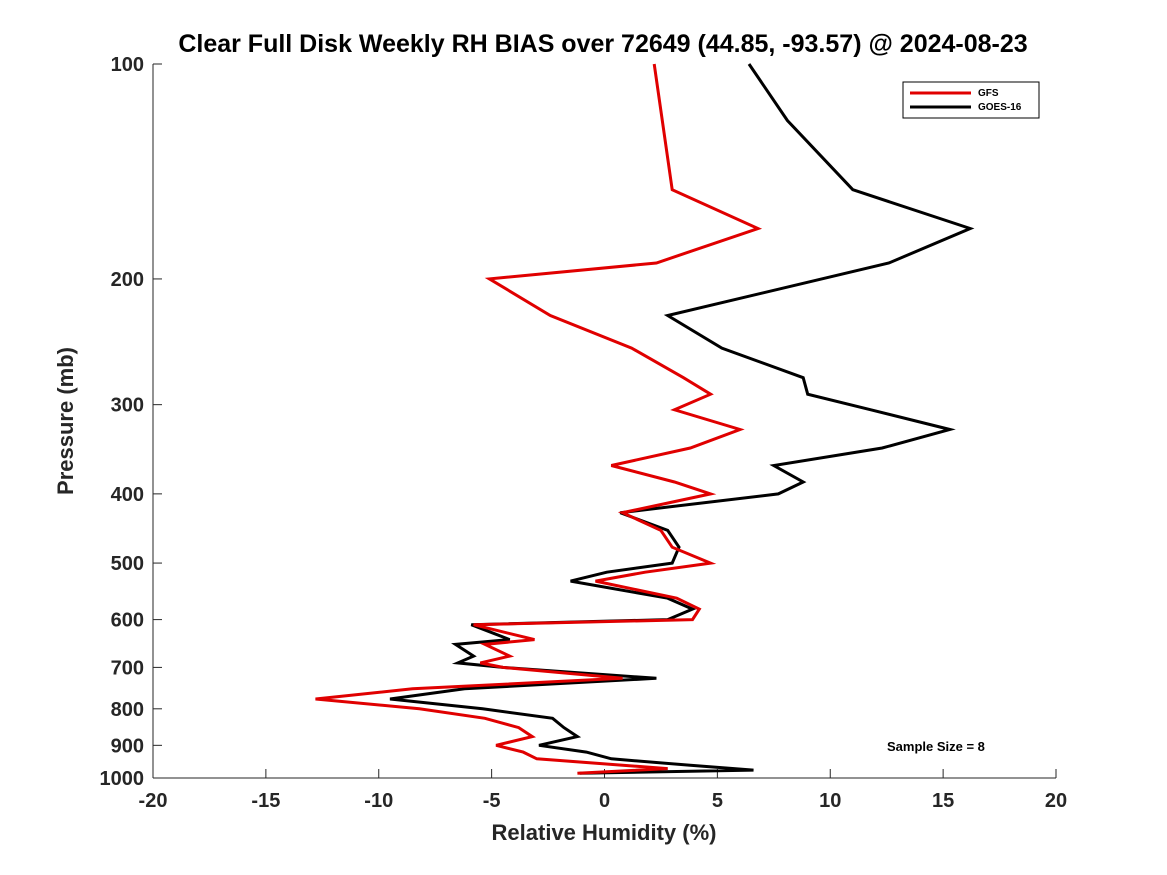 This screenshot has height=875, width=1167. I want to click on sample-size-annotation: Sample Size = 8, so click(936, 746).